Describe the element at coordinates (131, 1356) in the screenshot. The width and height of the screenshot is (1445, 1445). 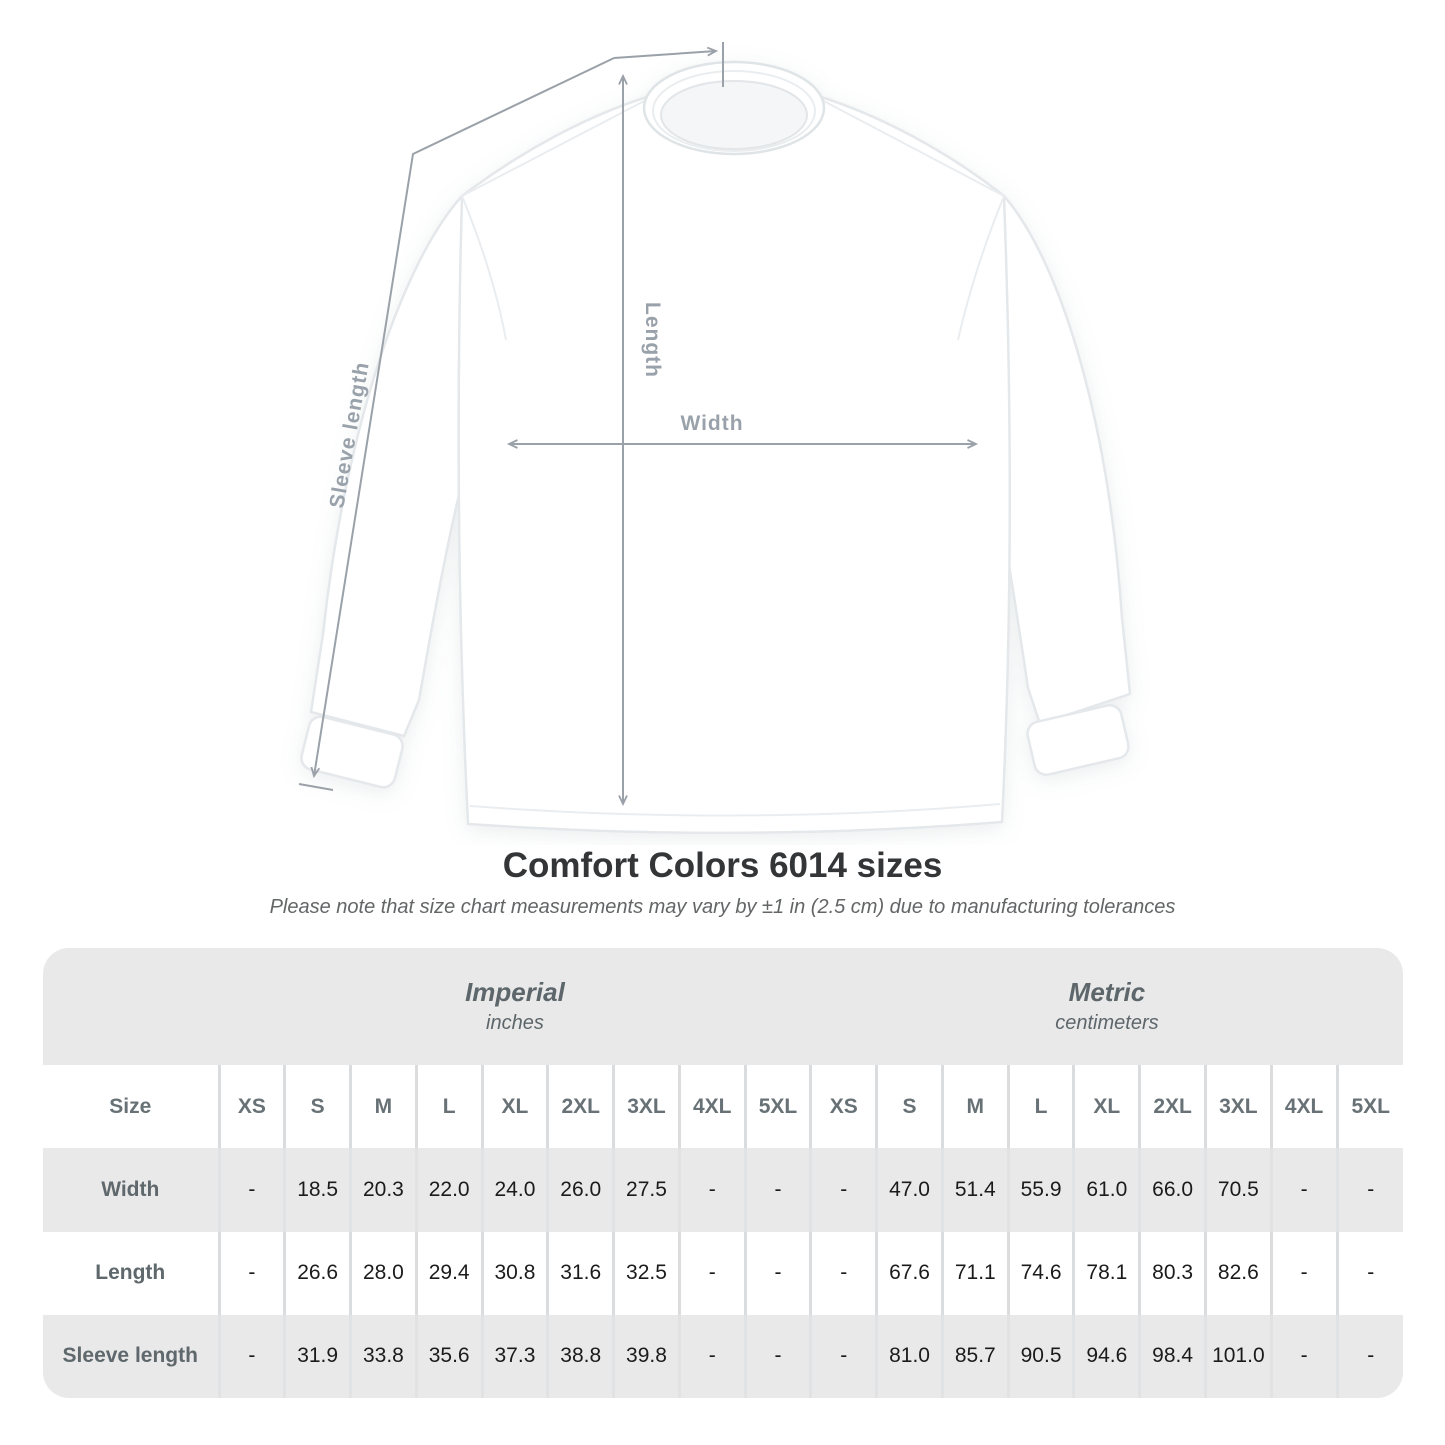
I see `row-label: Sleeve length` at that location.